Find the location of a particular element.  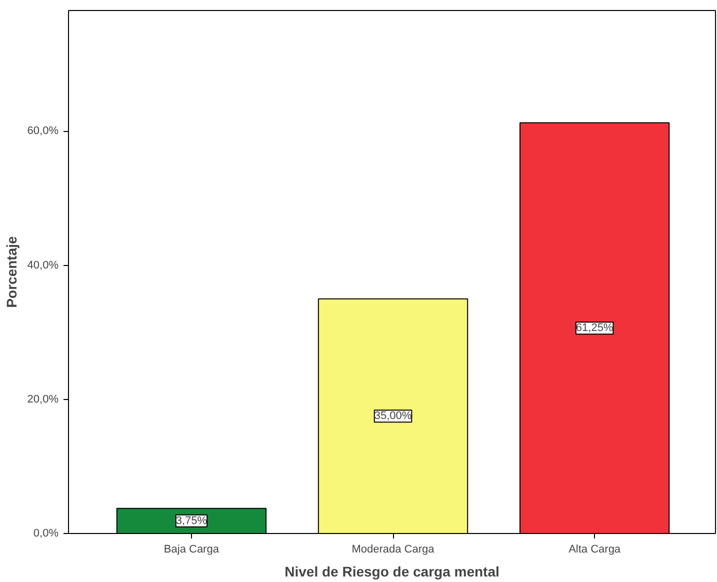

x-tick-label: Alta Carga is located at coordinates (595, 550).